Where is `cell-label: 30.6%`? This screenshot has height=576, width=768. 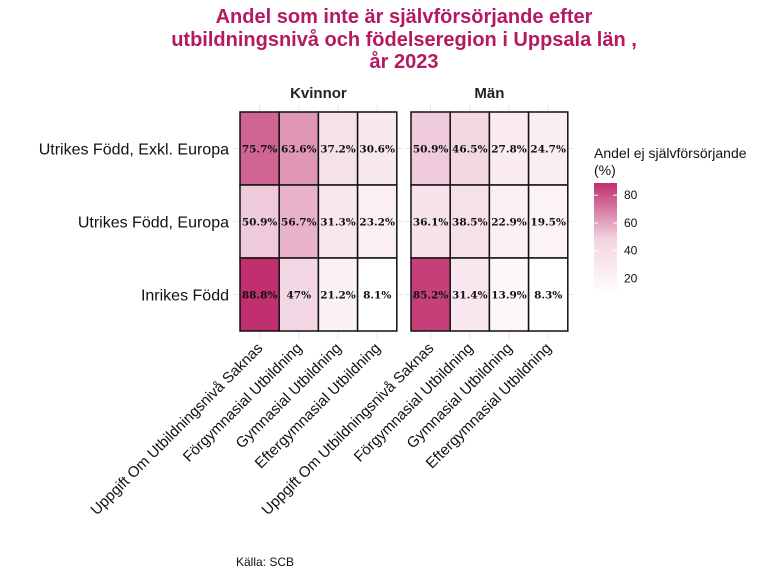 cell-label: 30.6% is located at coordinates (377, 150).